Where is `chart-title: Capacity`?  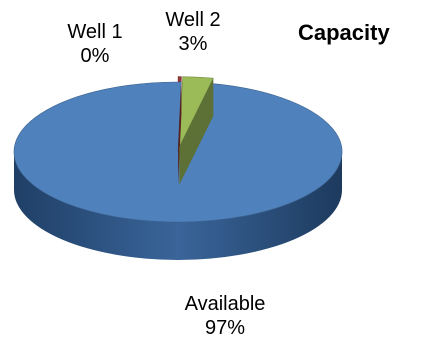
chart-title: Capacity is located at coordinates (344, 32).